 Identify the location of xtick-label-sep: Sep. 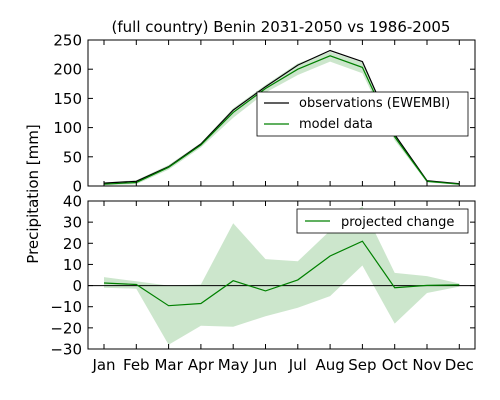
(362, 365).